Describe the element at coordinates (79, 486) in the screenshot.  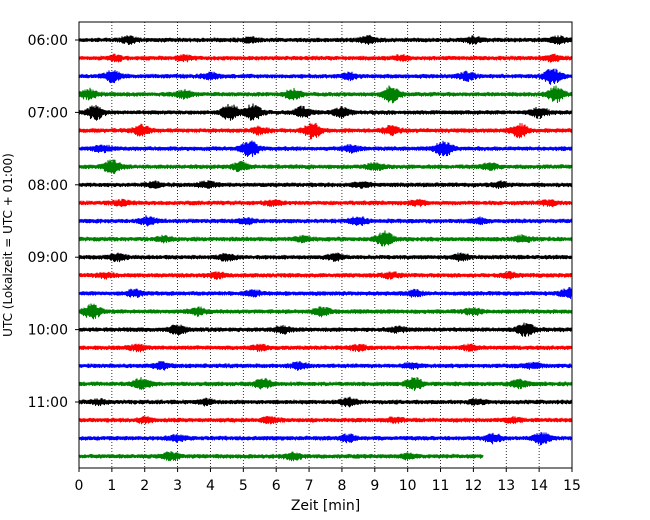
I see `x-tick-label: 0` at that location.